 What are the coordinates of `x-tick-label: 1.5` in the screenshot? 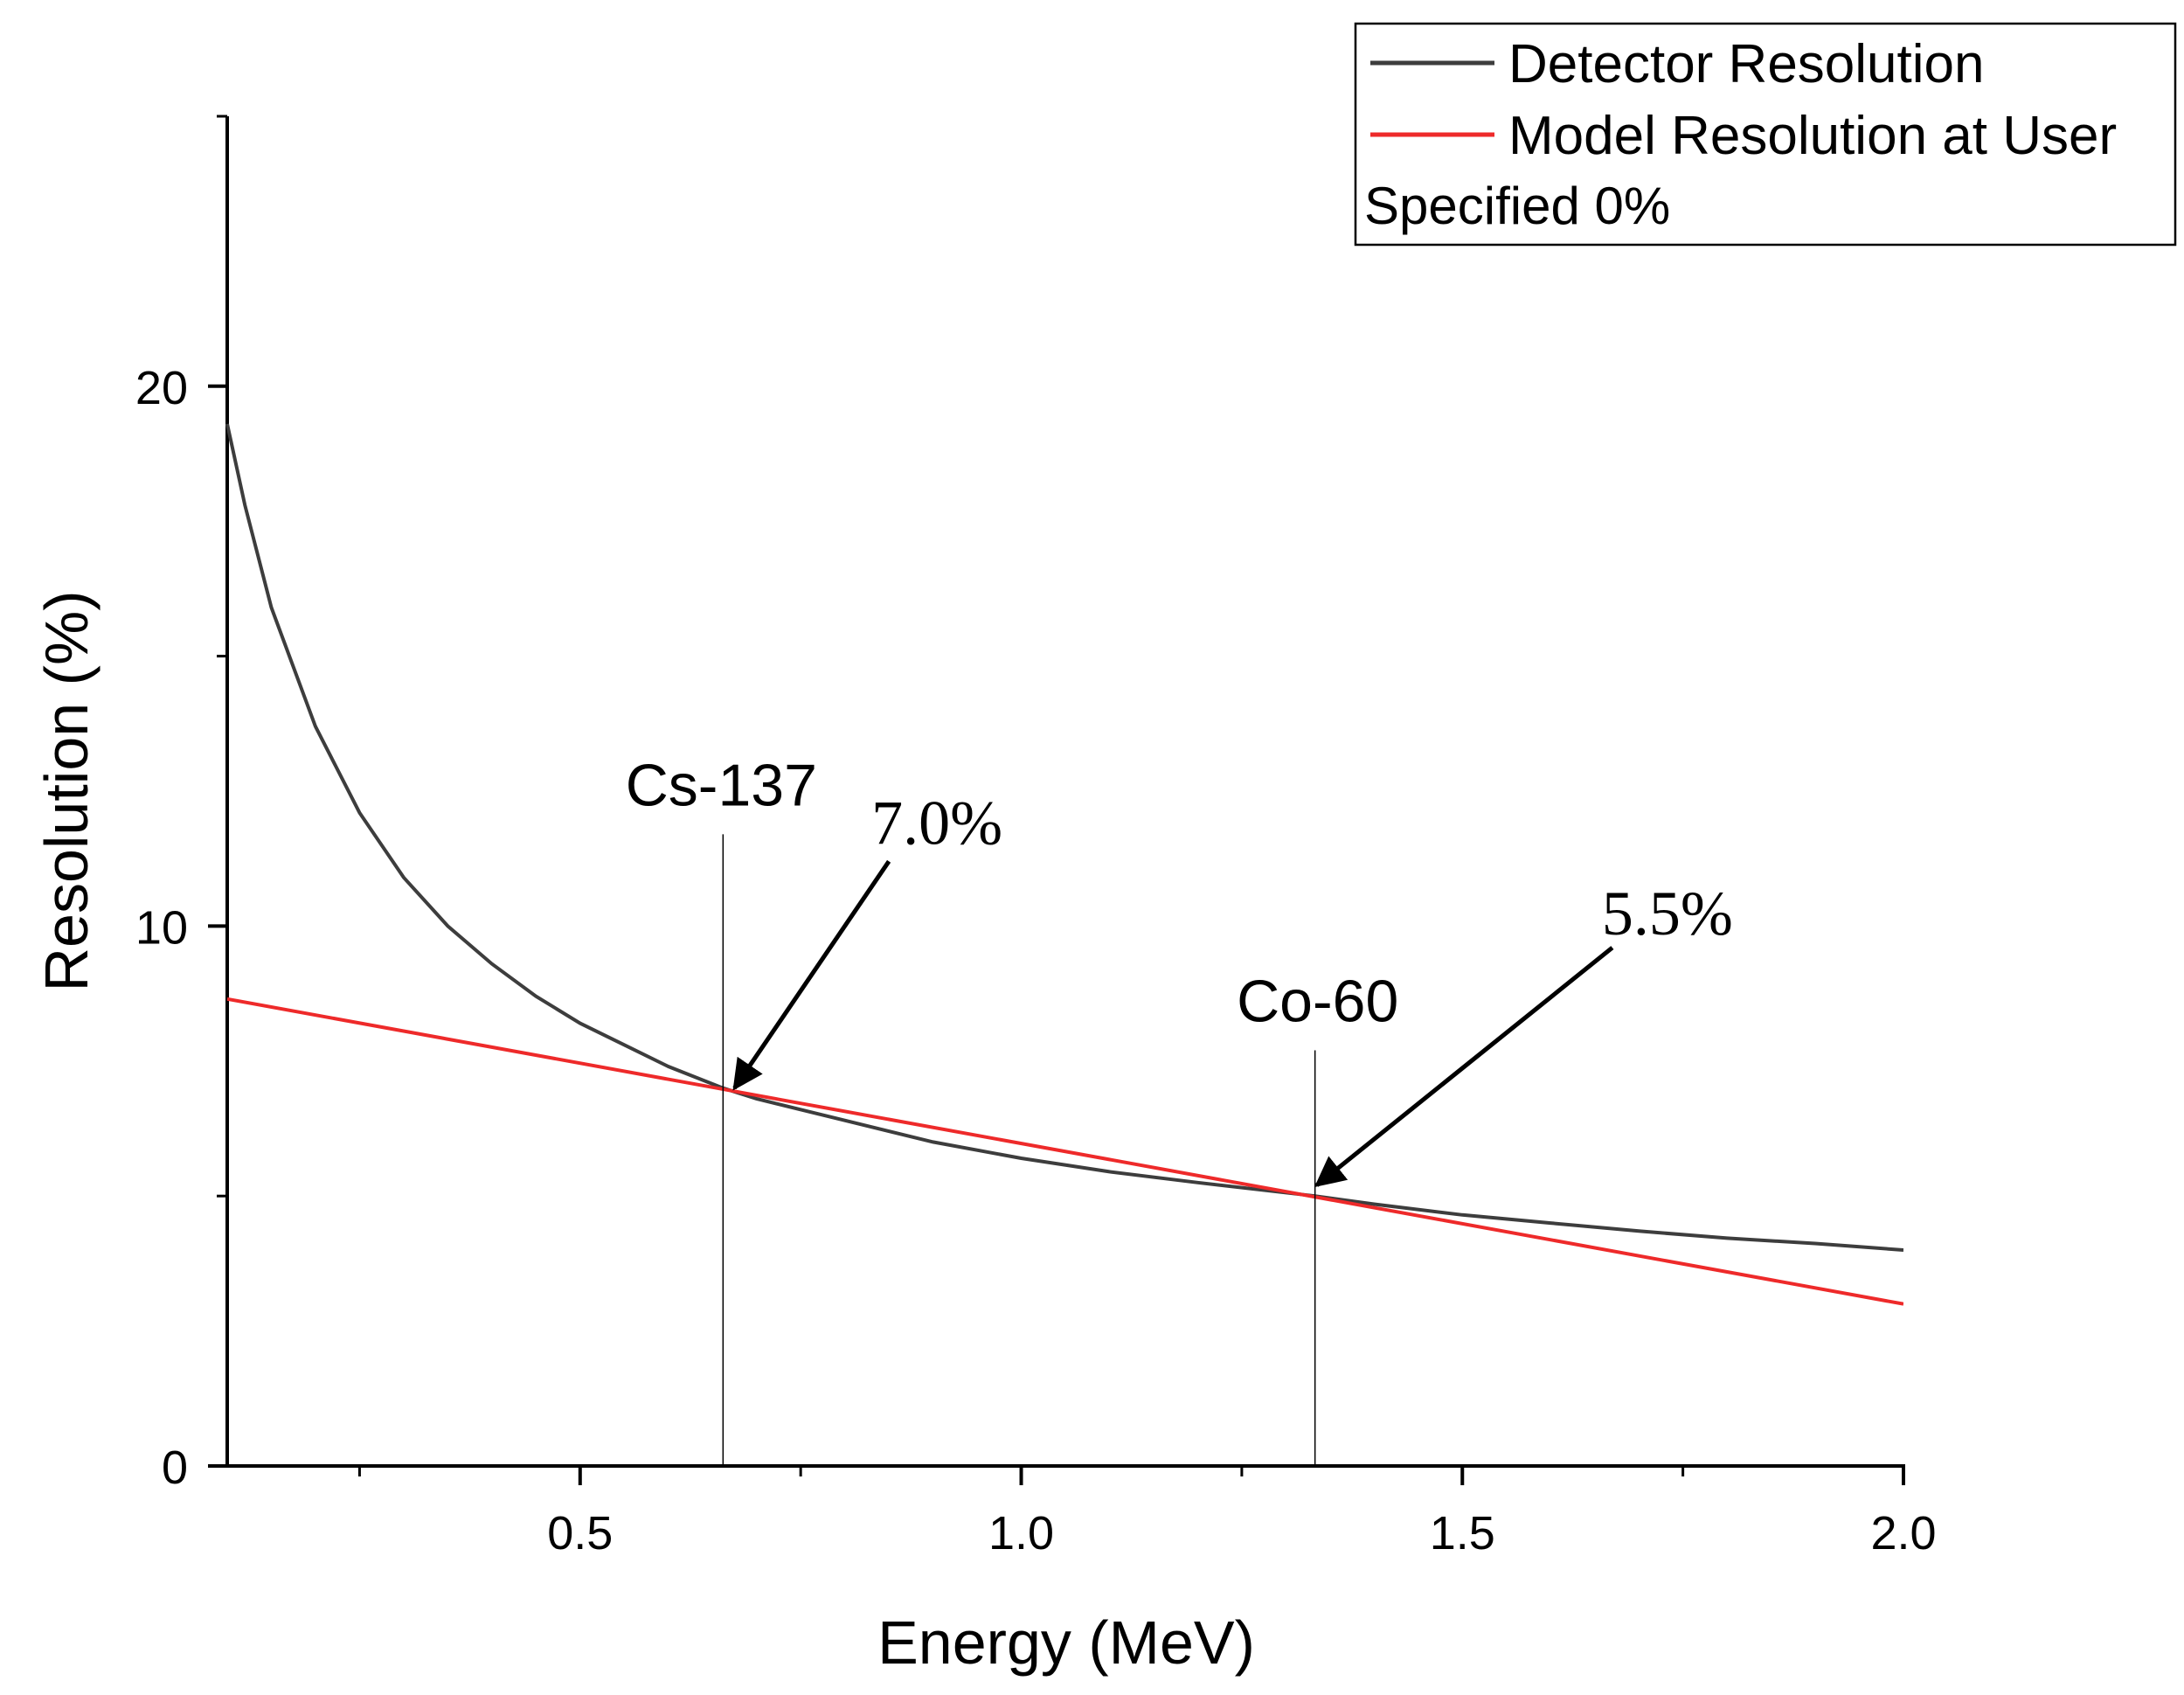 It's located at (1462, 1533).